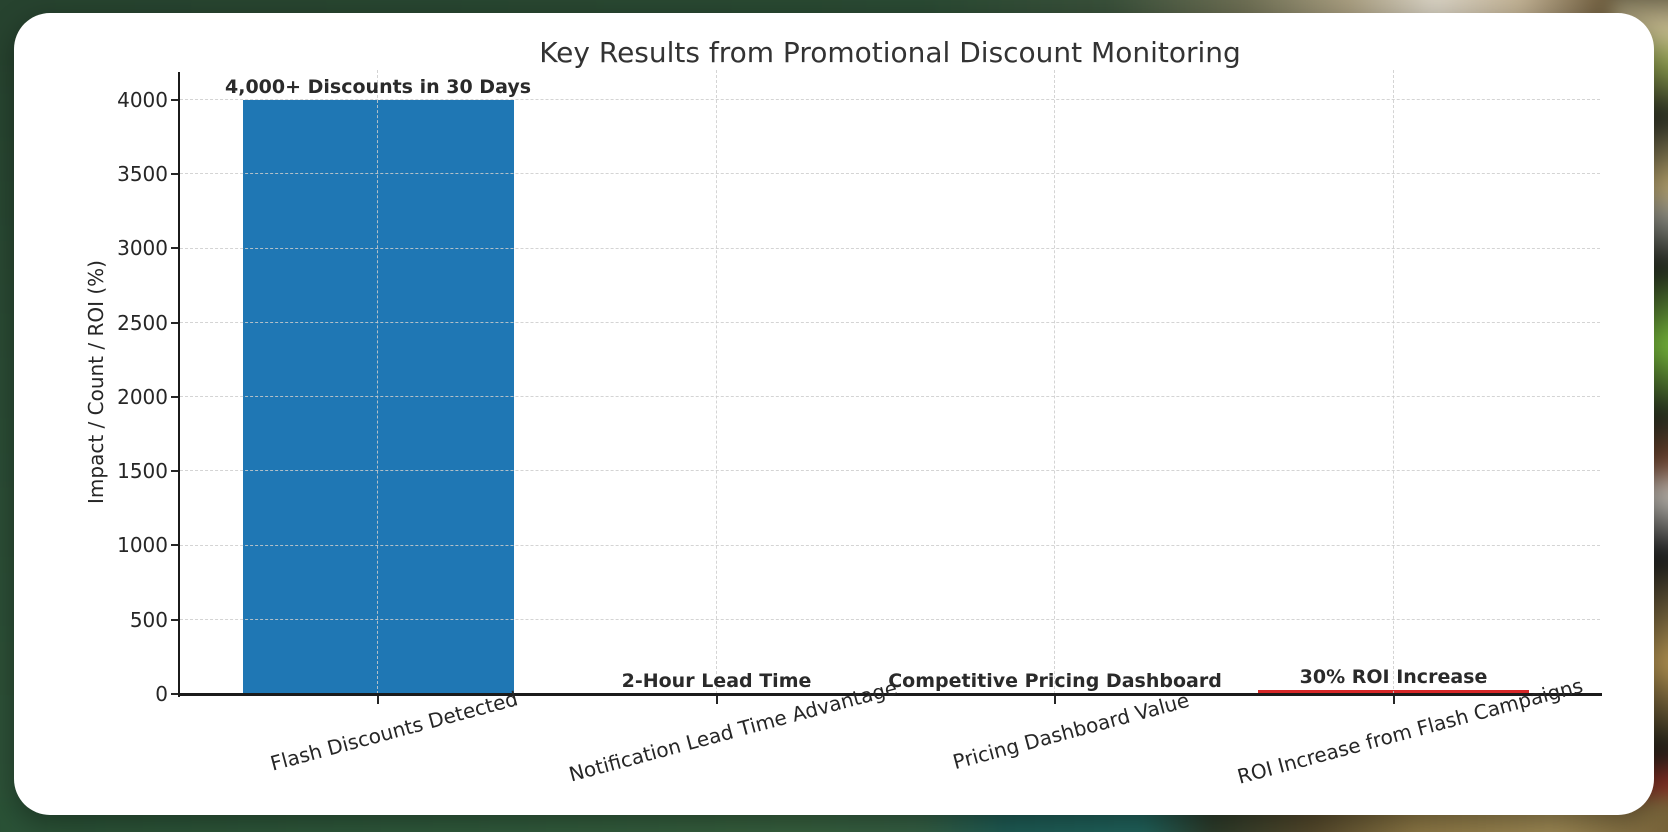 The image size is (1668, 832). Describe the element at coordinates (1393, 700) in the screenshot. I see `x-tickmark-roi-increase-from-flash-campaigns` at that location.